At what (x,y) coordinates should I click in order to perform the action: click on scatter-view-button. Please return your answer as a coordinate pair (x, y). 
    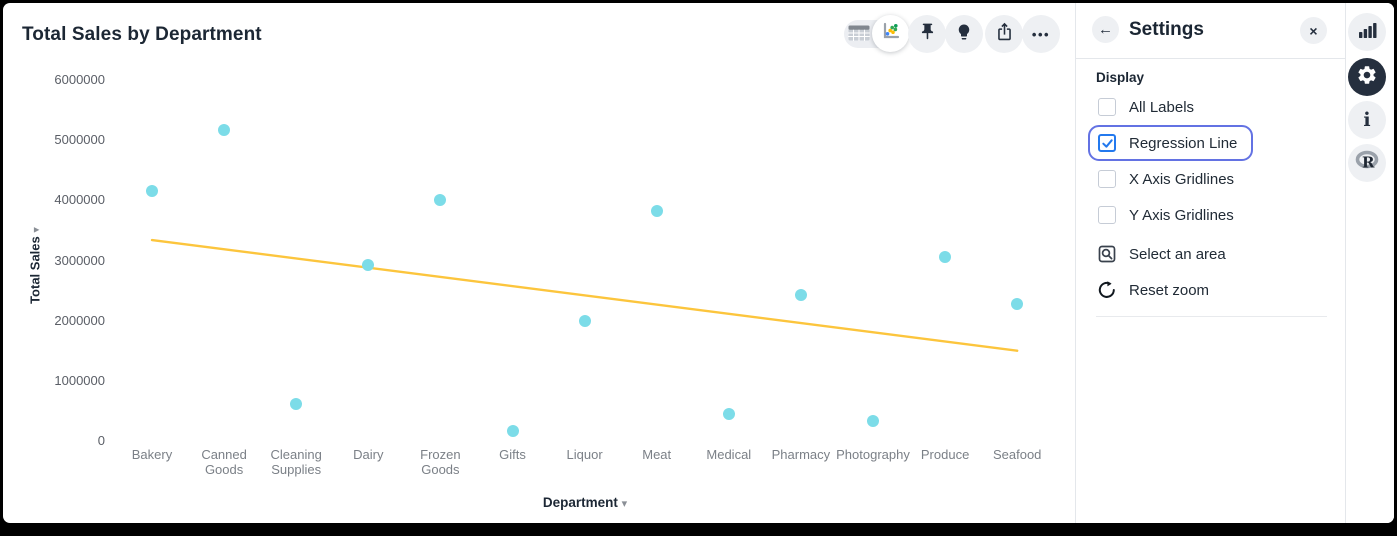
    Looking at the image, I should click on (890, 33).